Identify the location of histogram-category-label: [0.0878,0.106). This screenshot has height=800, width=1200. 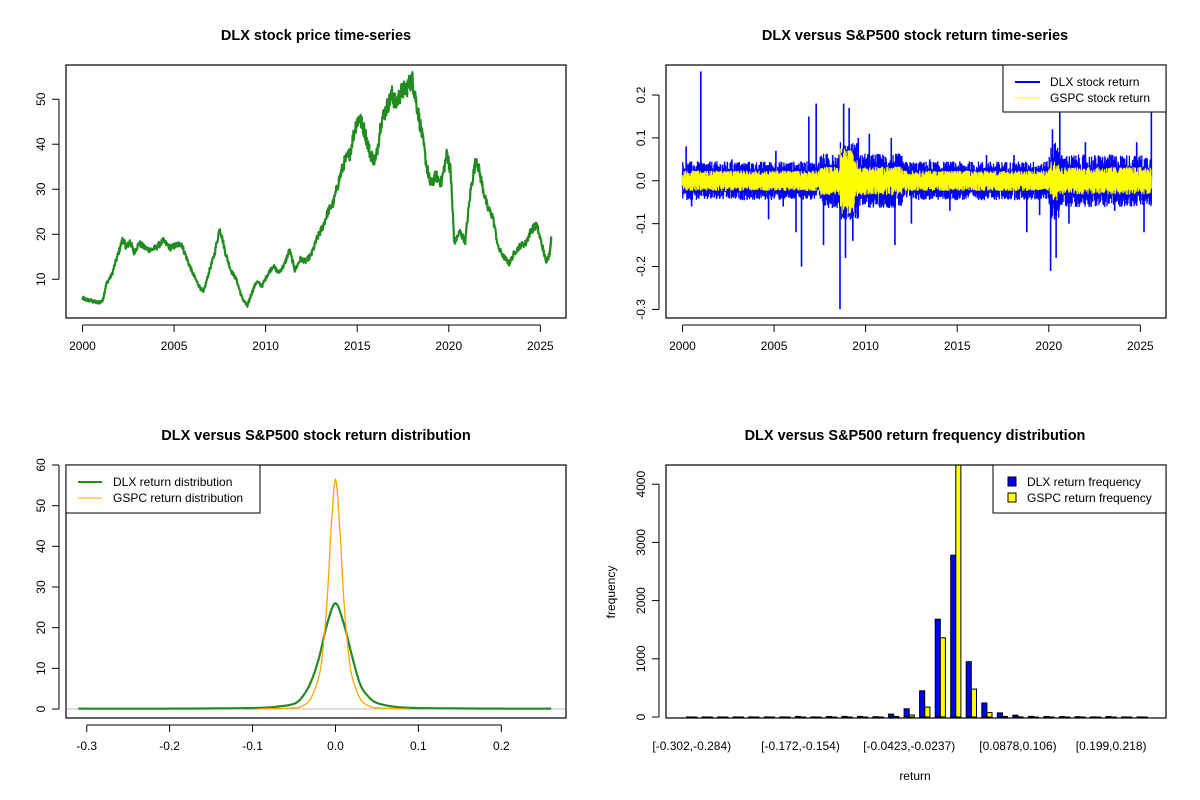
(1017, 746).